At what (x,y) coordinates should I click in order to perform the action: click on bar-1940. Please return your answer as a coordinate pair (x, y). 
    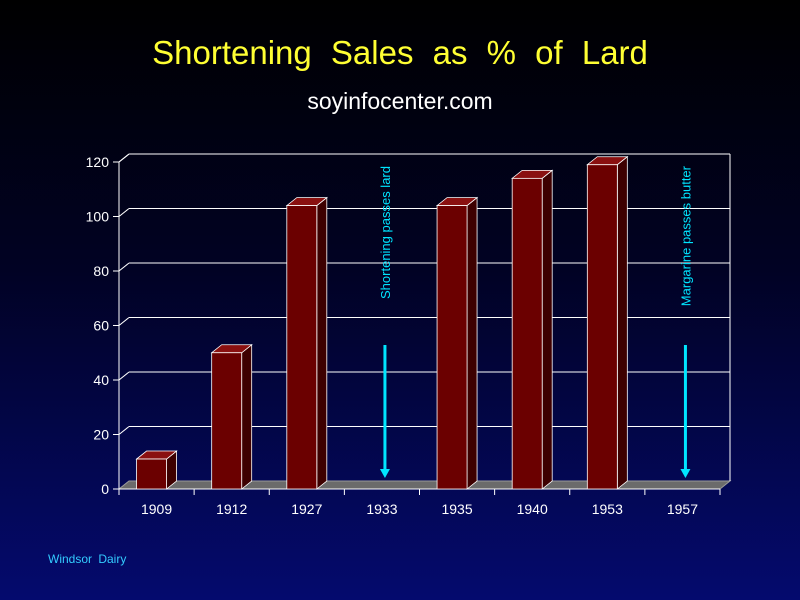
    Looking at the image, I should click on (532, 329).